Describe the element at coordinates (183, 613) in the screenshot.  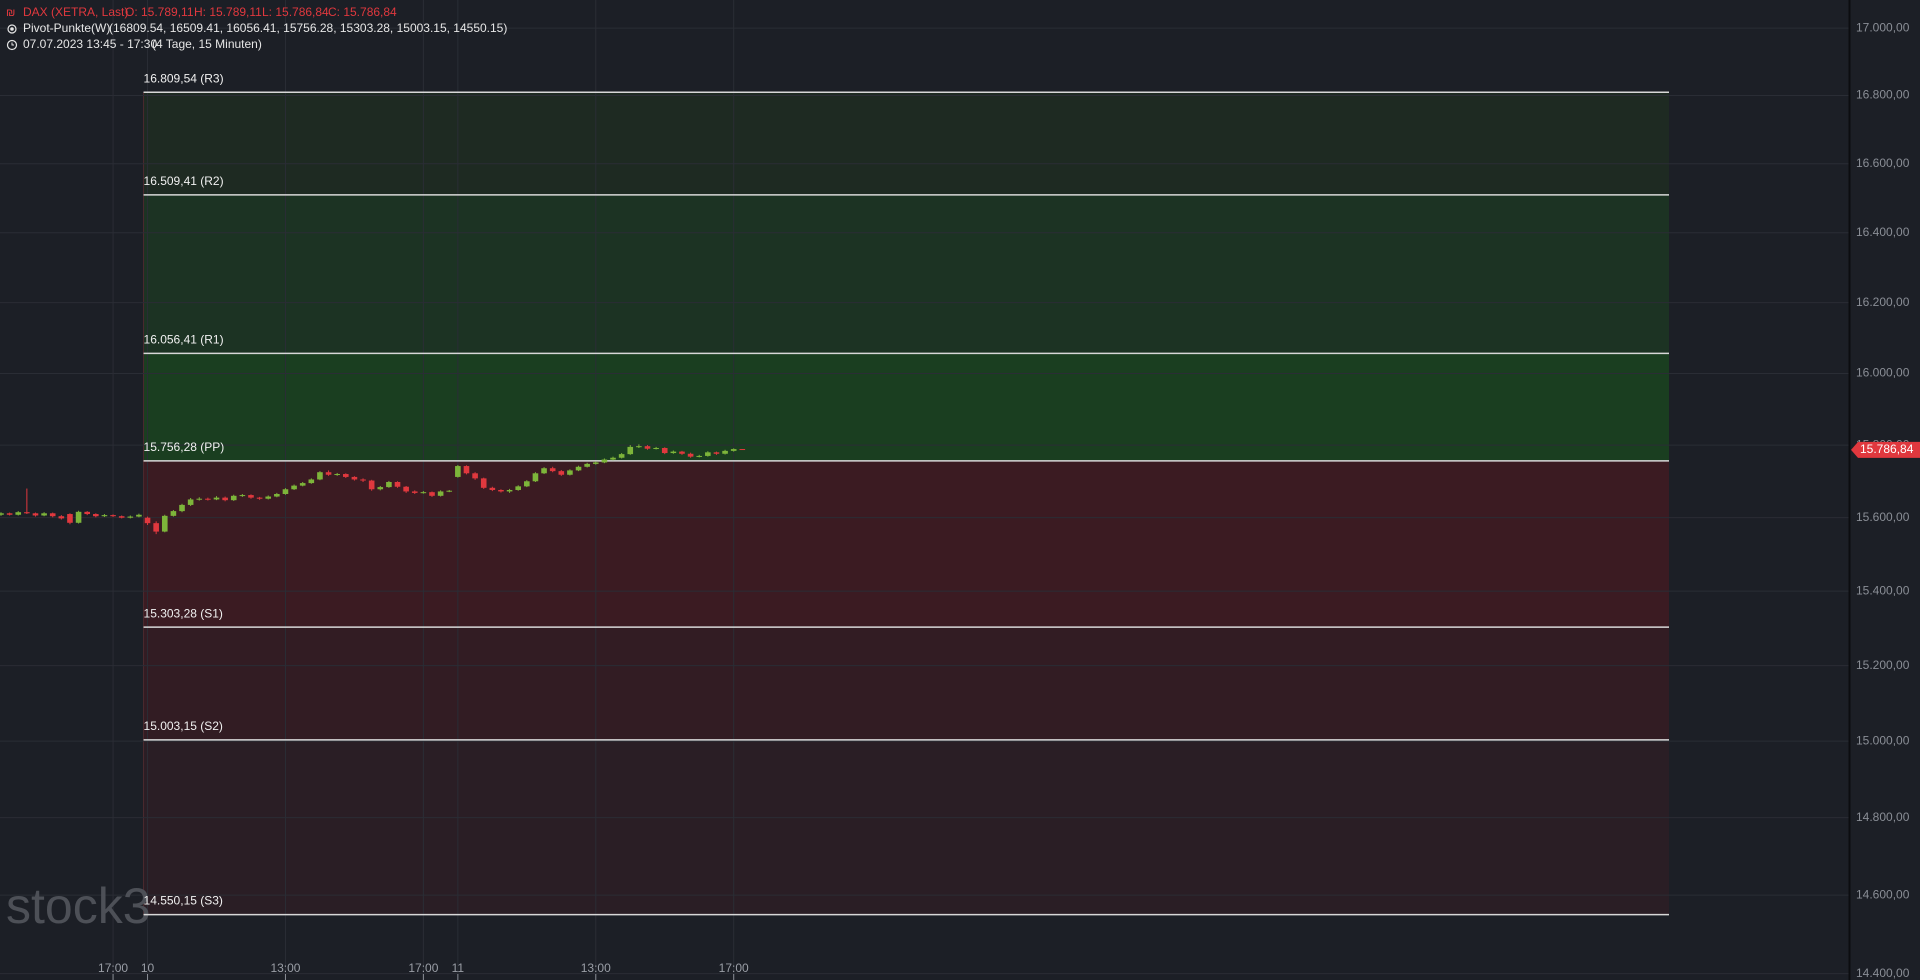
I see `pivot-label: 15.303,28 (S1)` at that location.